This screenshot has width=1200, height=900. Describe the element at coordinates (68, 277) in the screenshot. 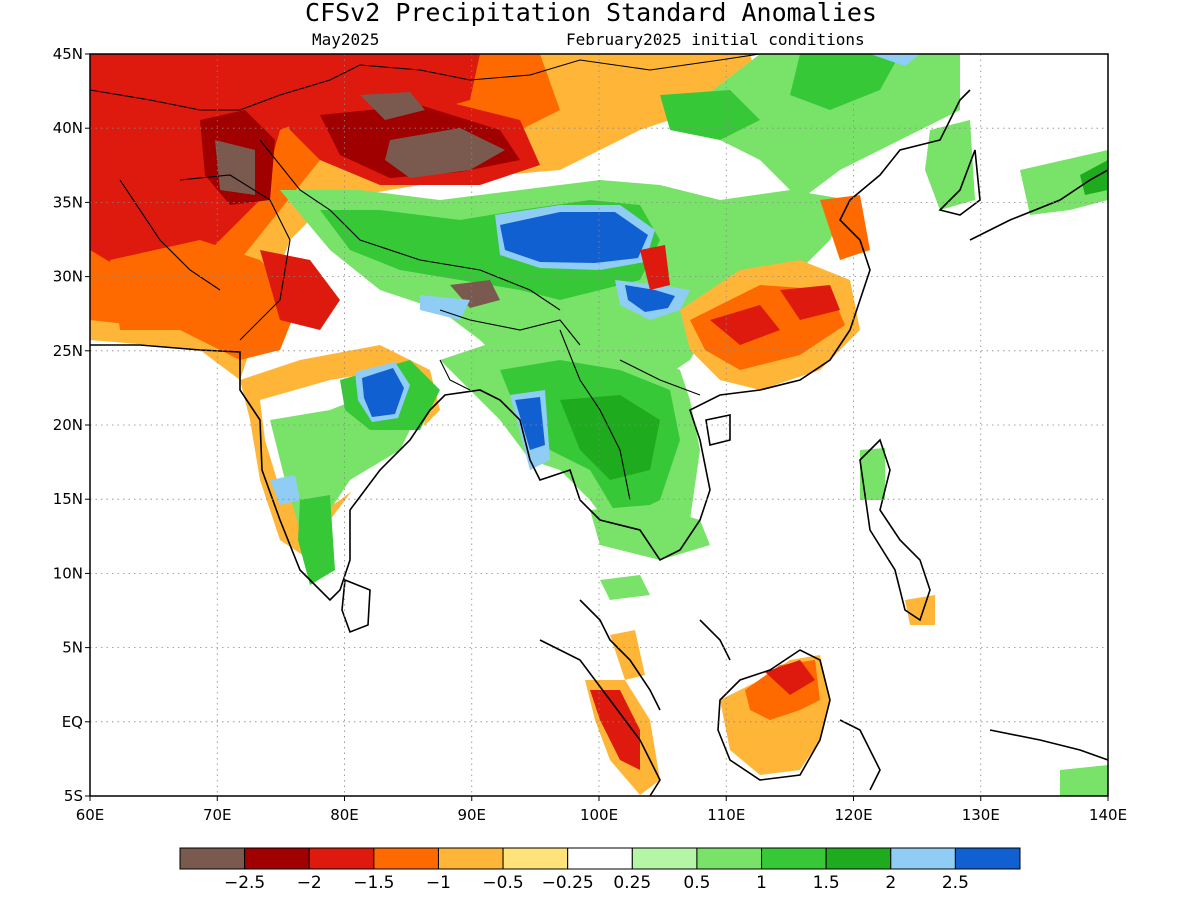

I see `lat-tick-label: 30N` at that location.